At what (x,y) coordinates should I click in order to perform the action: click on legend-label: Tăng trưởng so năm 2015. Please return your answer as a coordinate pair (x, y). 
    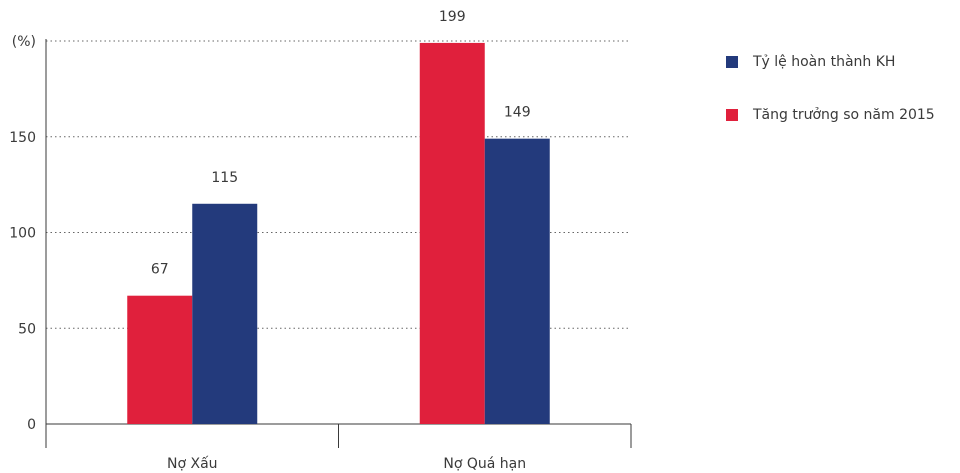
    Looking at the image, I should click on (844, 115).